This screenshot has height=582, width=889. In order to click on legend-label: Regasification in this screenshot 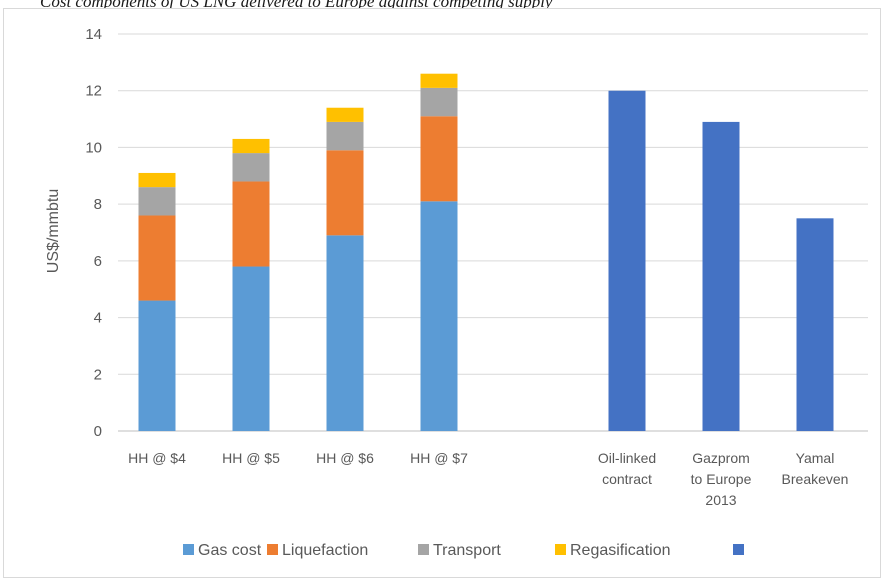, I will do `click(620, 550)`.